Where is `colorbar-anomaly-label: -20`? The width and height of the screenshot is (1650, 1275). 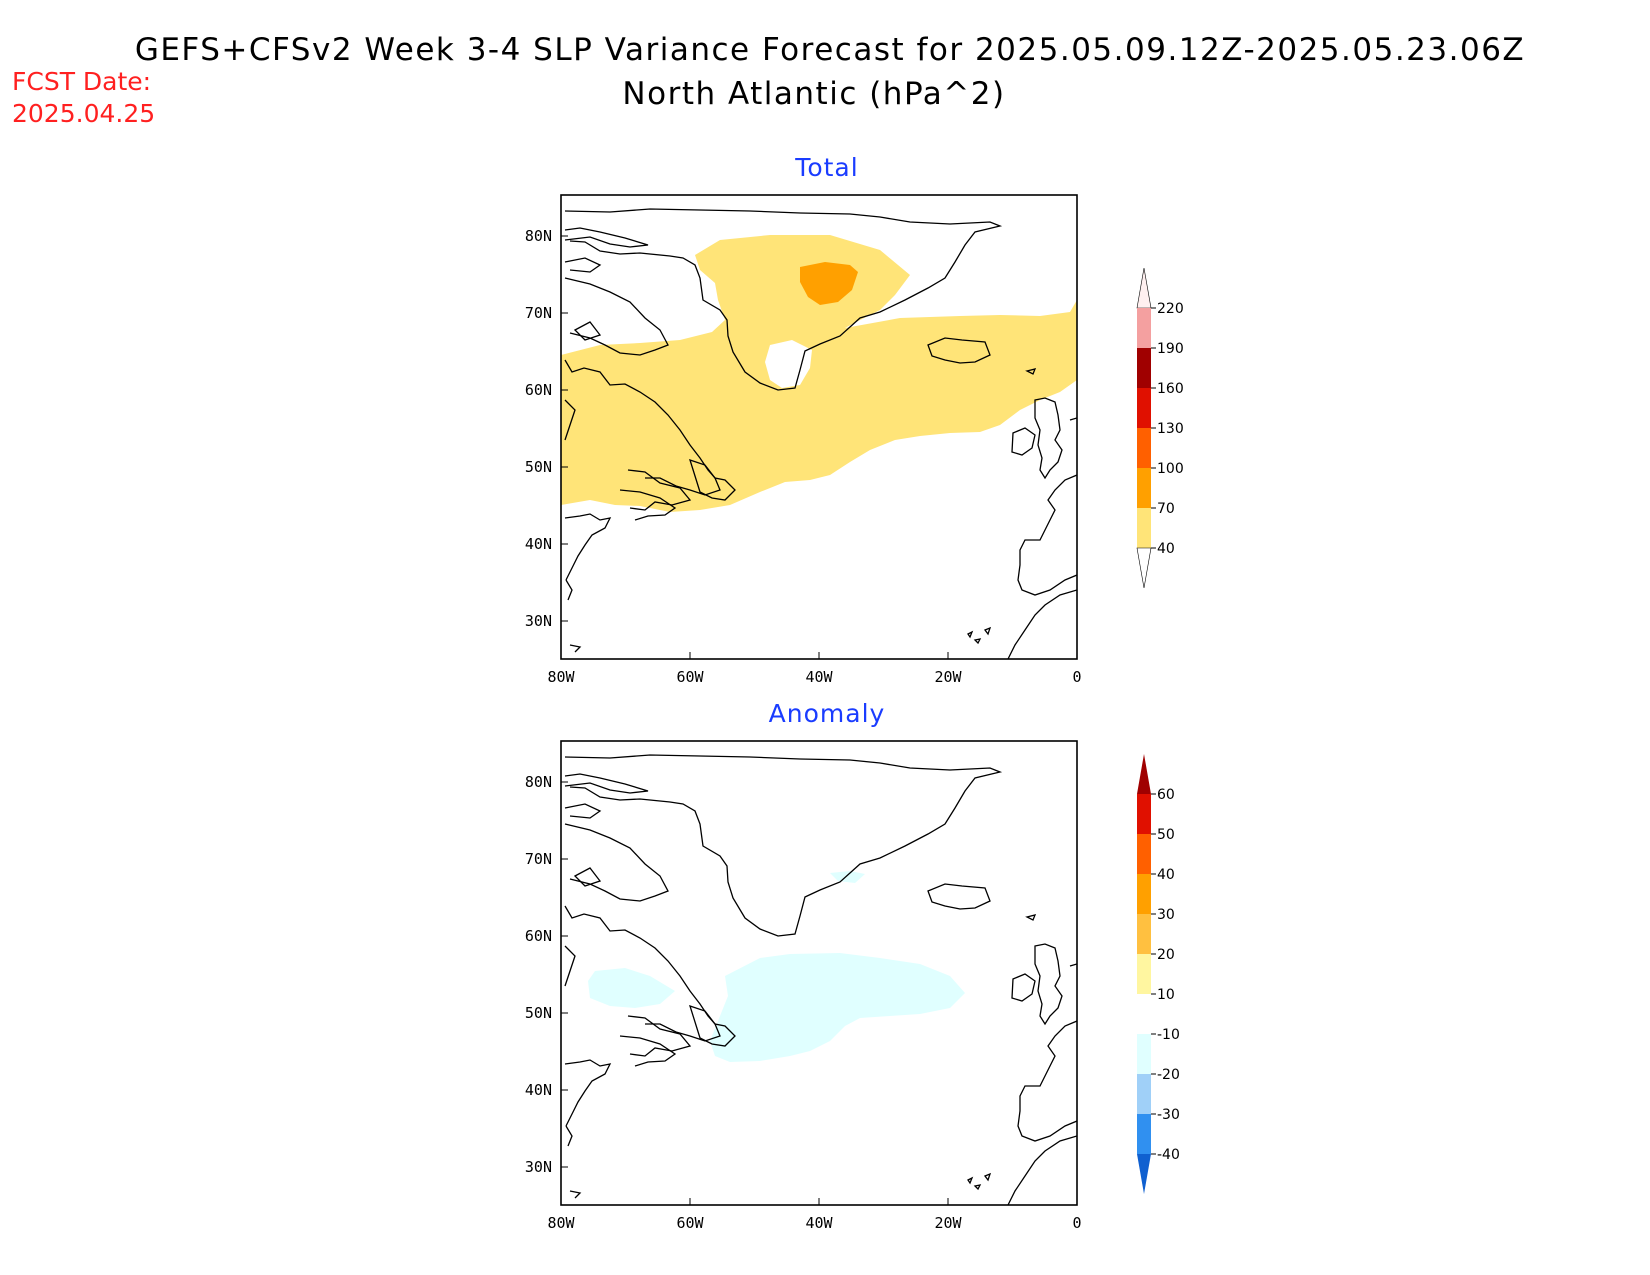
colorbar-anomaly-label: -20 is located at coordinates (1168, 1075).